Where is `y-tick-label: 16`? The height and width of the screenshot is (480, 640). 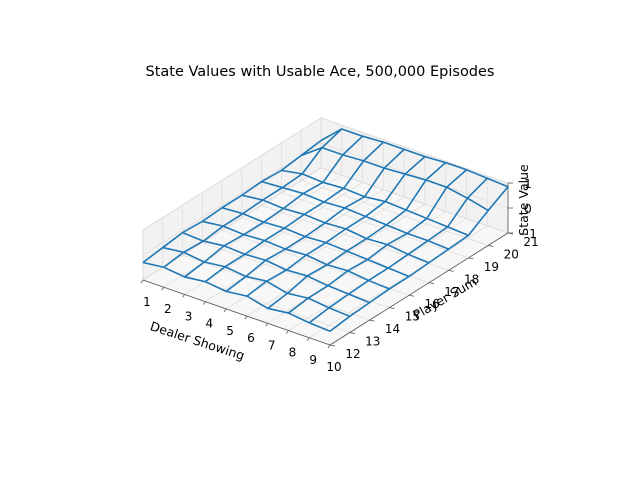 y-tick-label: 16 is located at coordinates (431, 304).